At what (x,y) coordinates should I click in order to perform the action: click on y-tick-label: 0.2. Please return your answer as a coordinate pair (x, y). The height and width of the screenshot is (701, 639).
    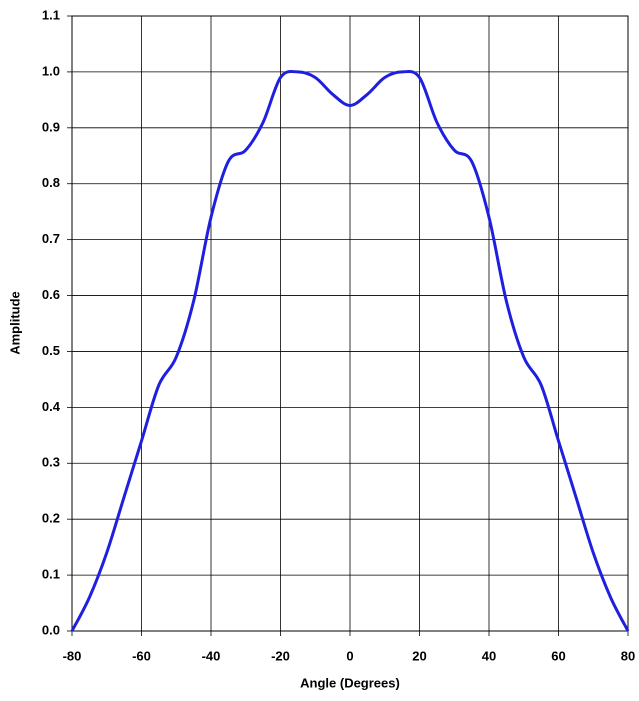
    Looking at the image, I should click on (51, 518).